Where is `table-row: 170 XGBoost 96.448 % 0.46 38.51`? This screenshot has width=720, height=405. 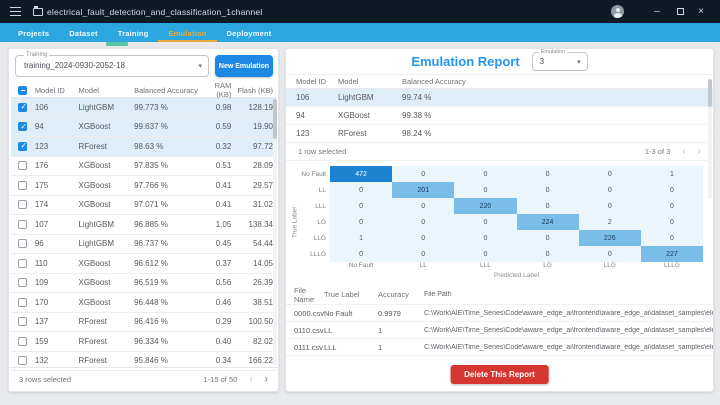
table-row: 170 XGBoost 96.448 % 0.46 38.51 is located at coordinates (143, 303).